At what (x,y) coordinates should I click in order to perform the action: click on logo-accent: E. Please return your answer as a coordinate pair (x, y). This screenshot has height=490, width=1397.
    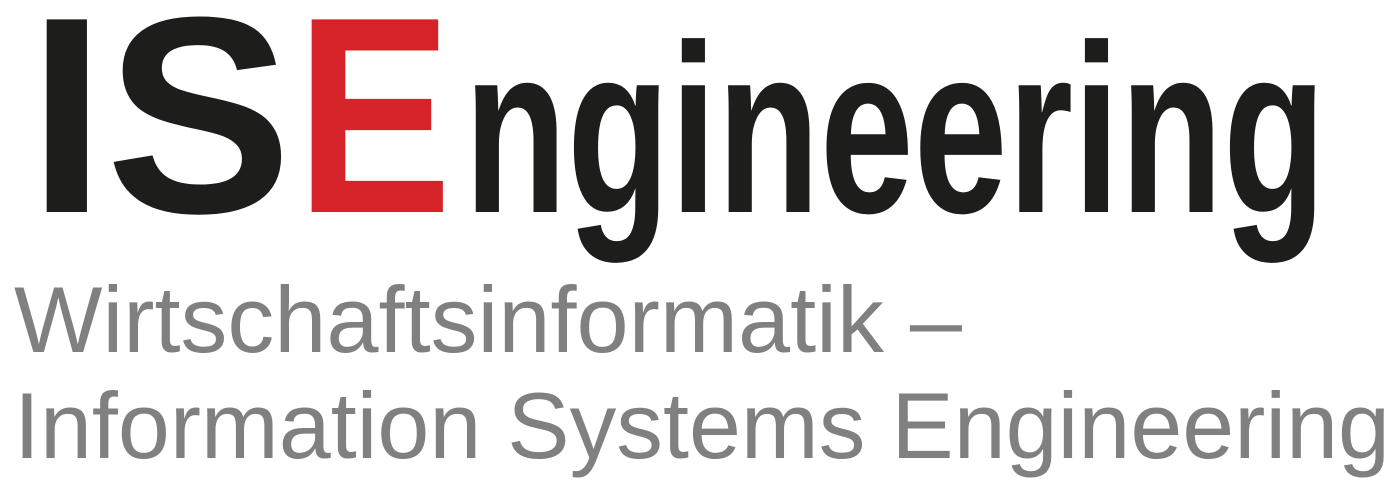
    Looking at the image, I should click on (374, 136).